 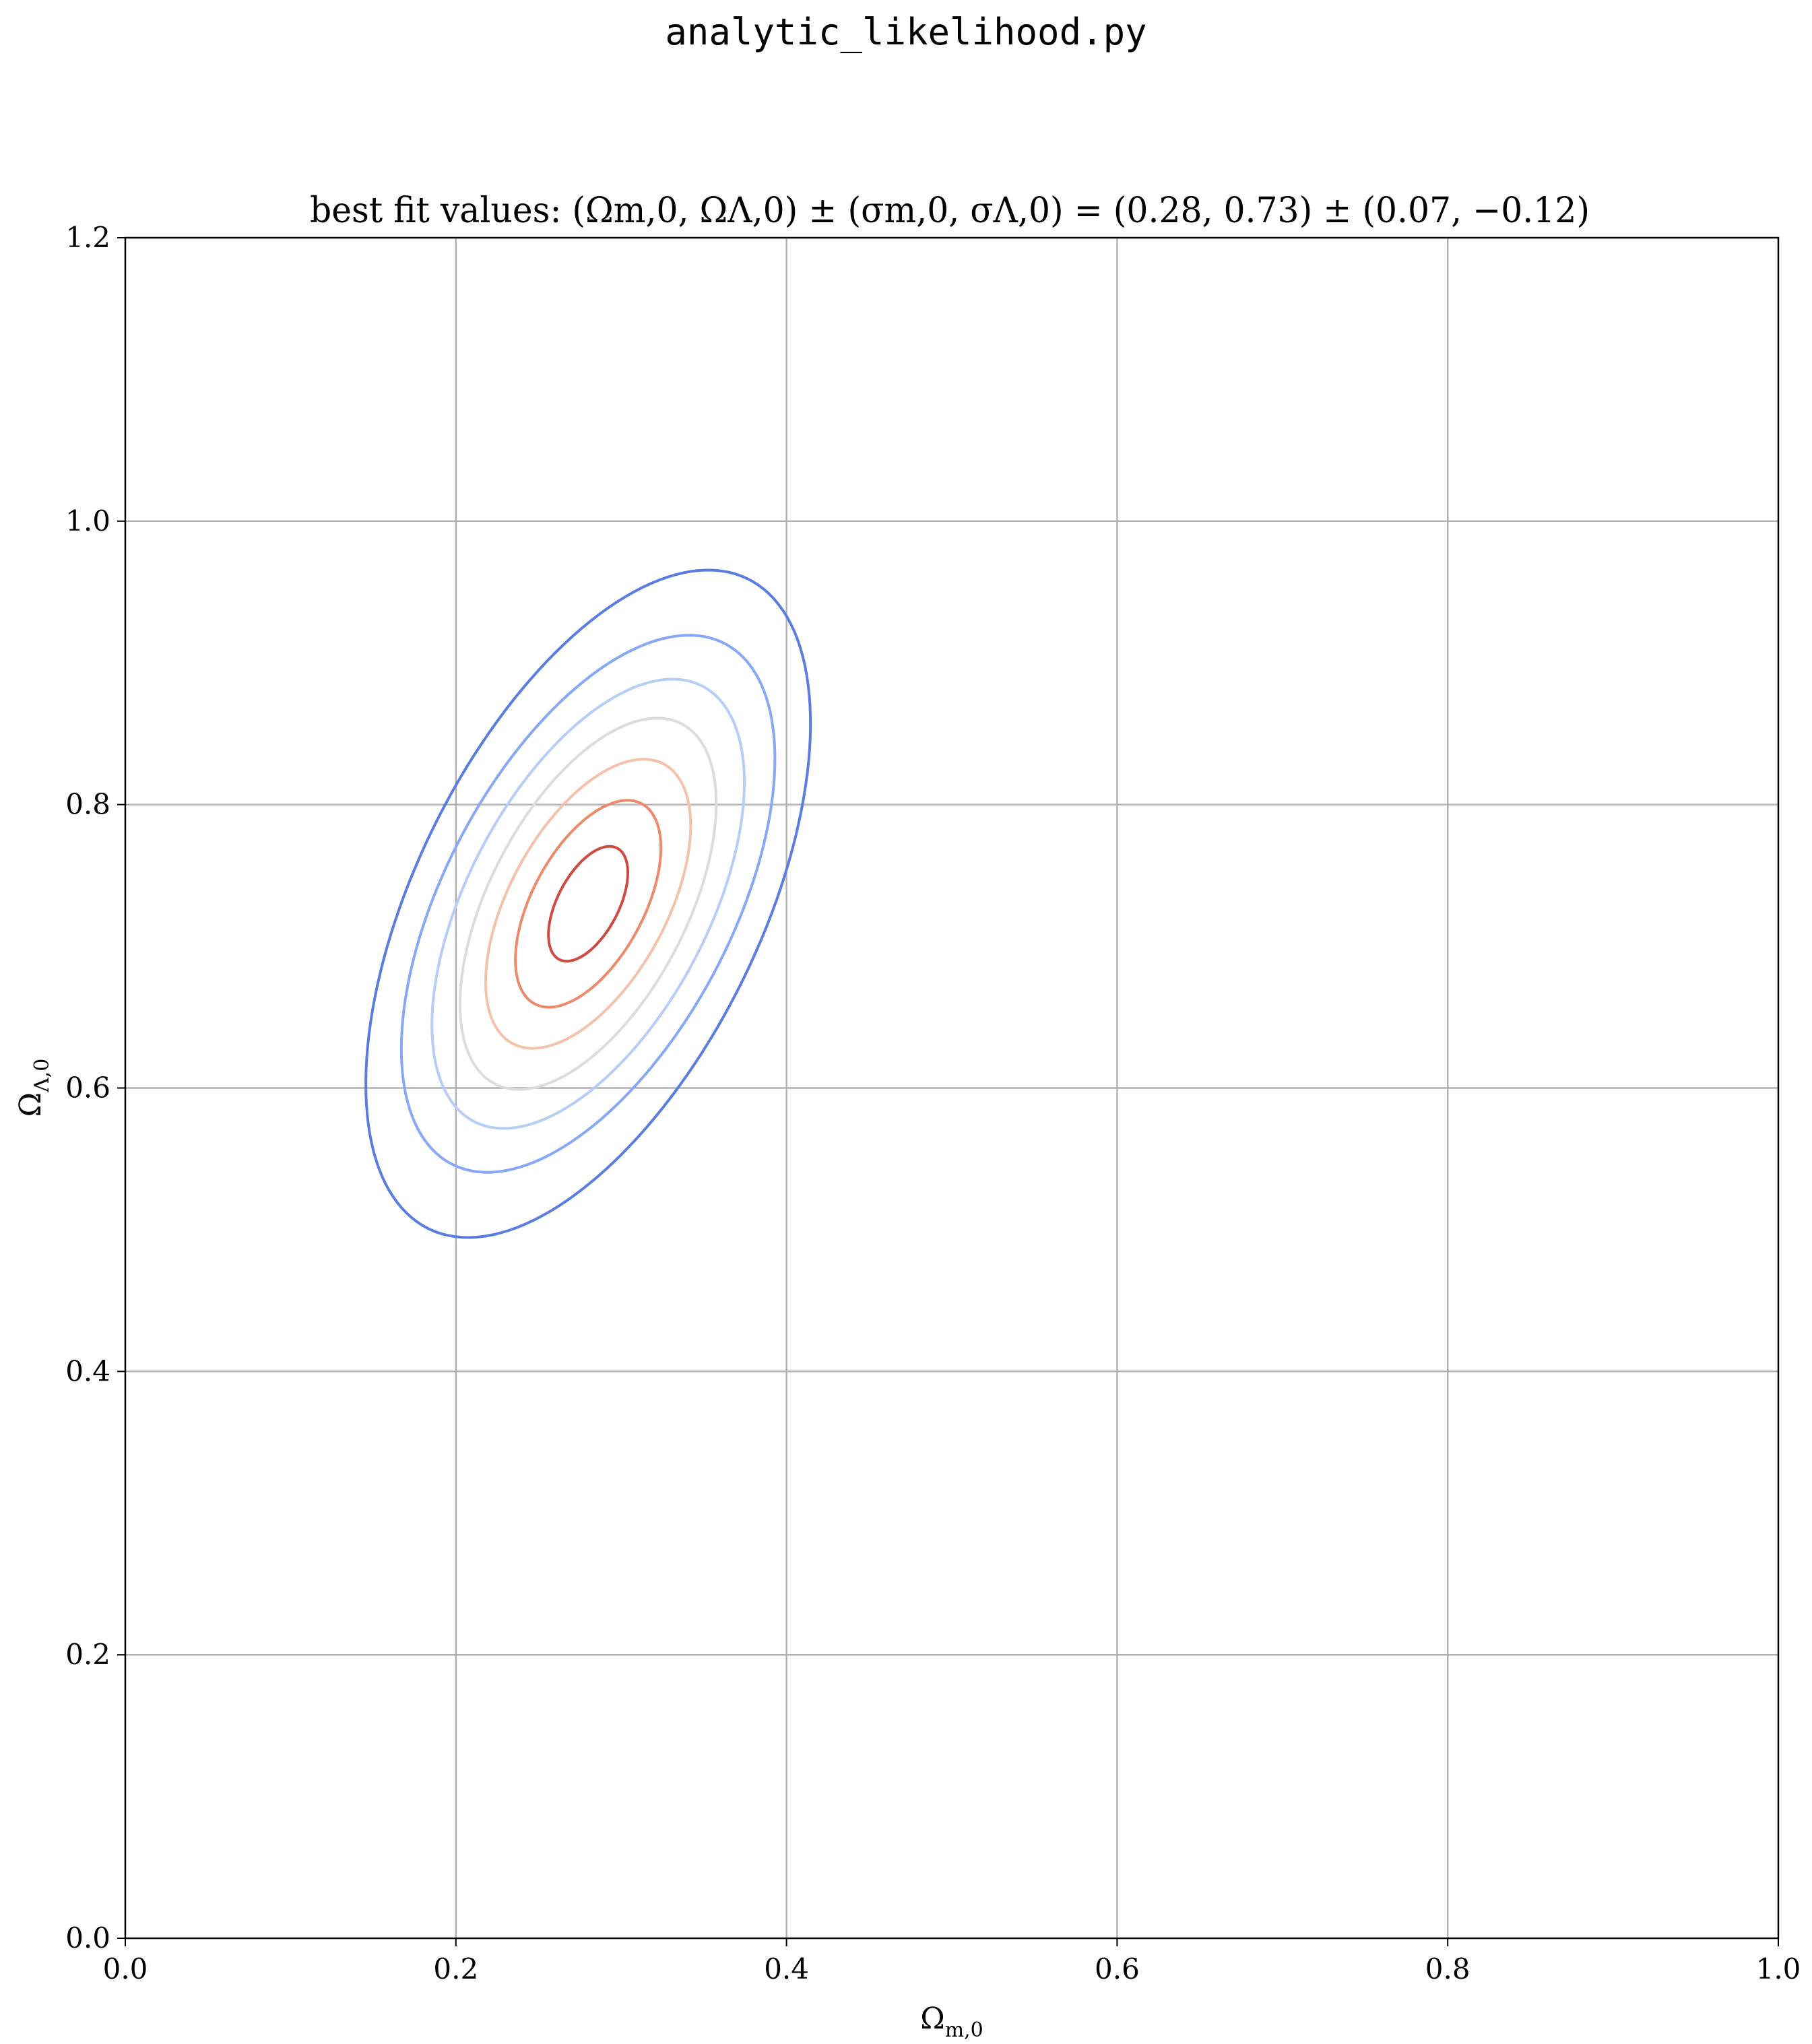 What do you see at coordinates (87, 1938) in the screenshot?
I see `y-tick-label-0: 0.0` at bounding box center [87, 1938].